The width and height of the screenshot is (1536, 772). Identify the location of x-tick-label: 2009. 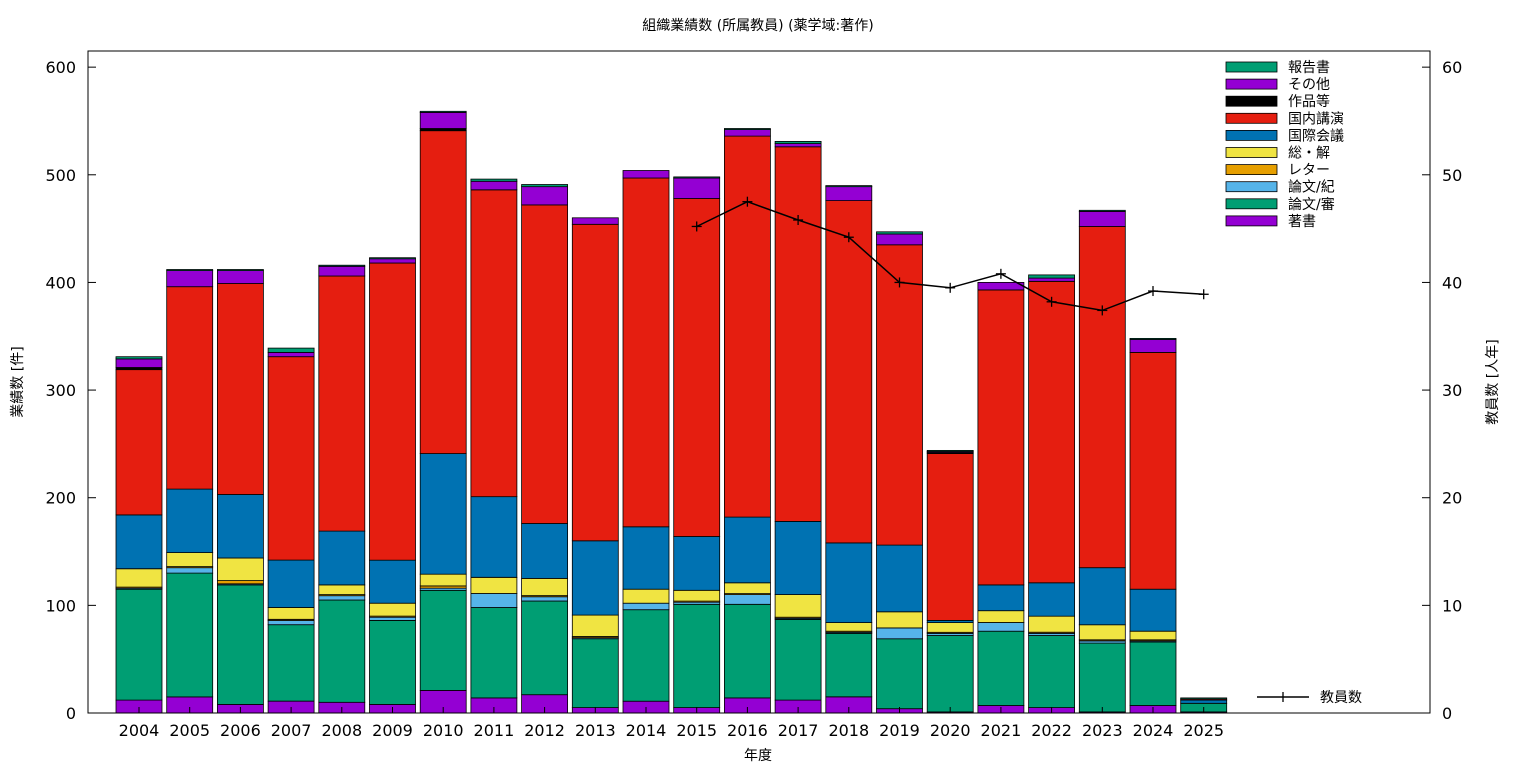
(392, 730).